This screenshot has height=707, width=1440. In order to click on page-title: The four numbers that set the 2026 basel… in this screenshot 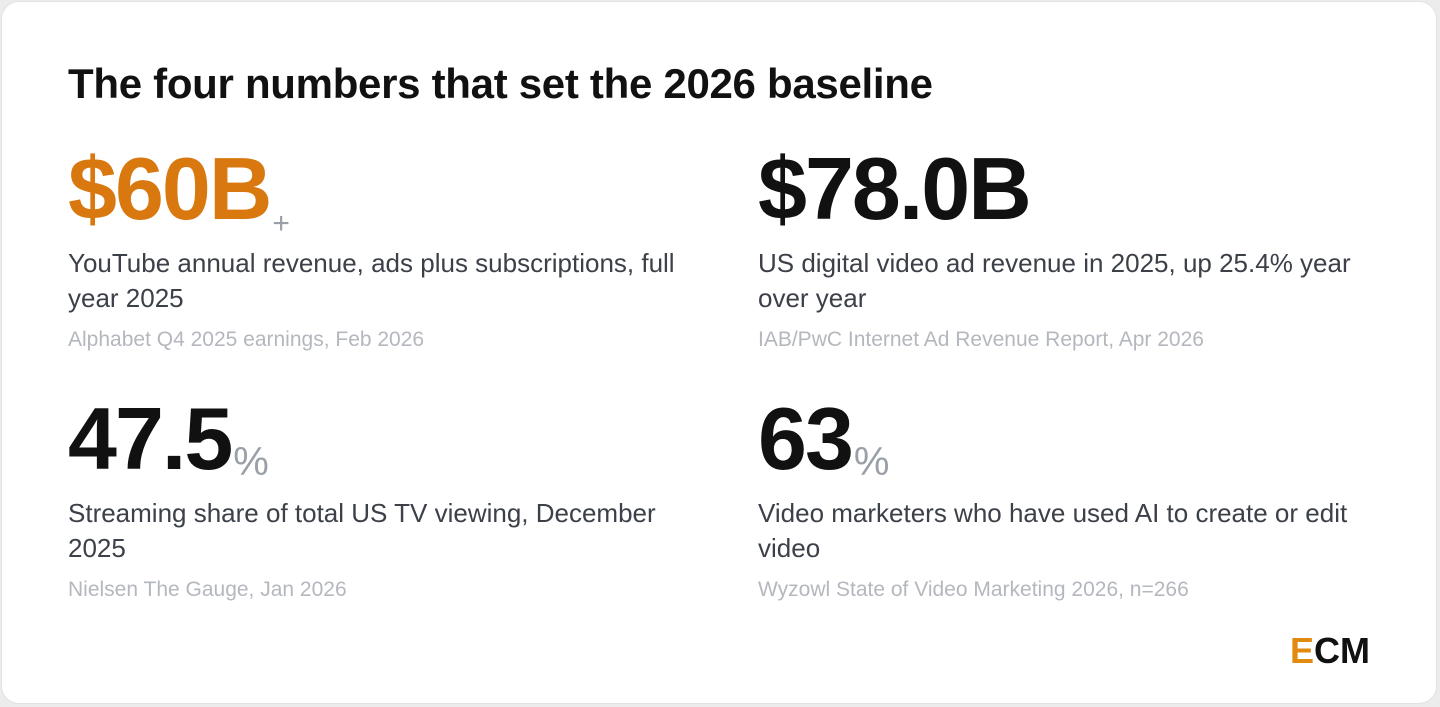, I will do `click(500, 83)`.